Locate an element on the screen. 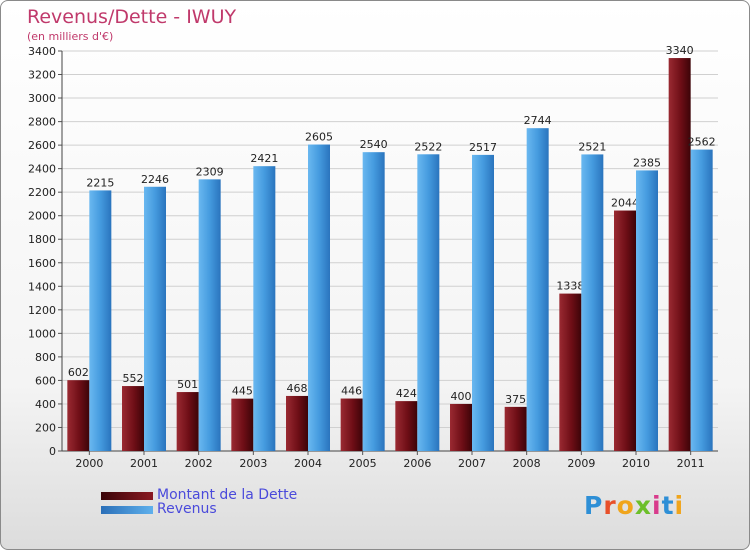  data-label-dette: 445 is located at coordinates (242, 391).